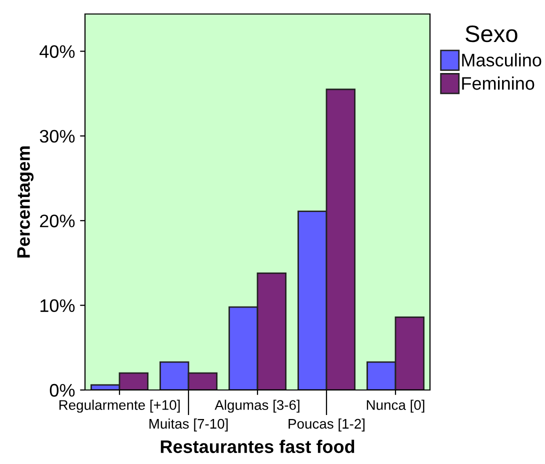  What do you see at coordinates (62, 390) in the screenshot?
I see `y-tick-label: 0%` at bounding box center [62, 390].